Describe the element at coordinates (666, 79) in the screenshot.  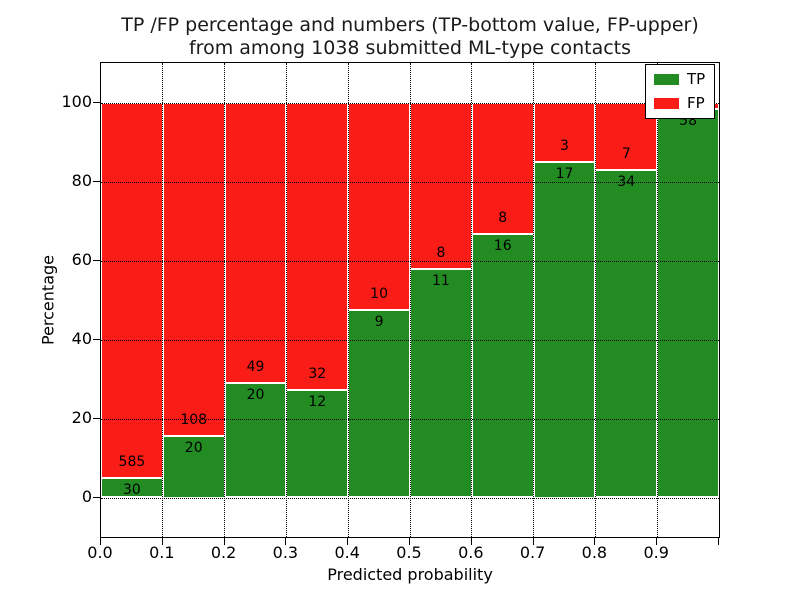
I see `tp-swatch-icon` at that location.